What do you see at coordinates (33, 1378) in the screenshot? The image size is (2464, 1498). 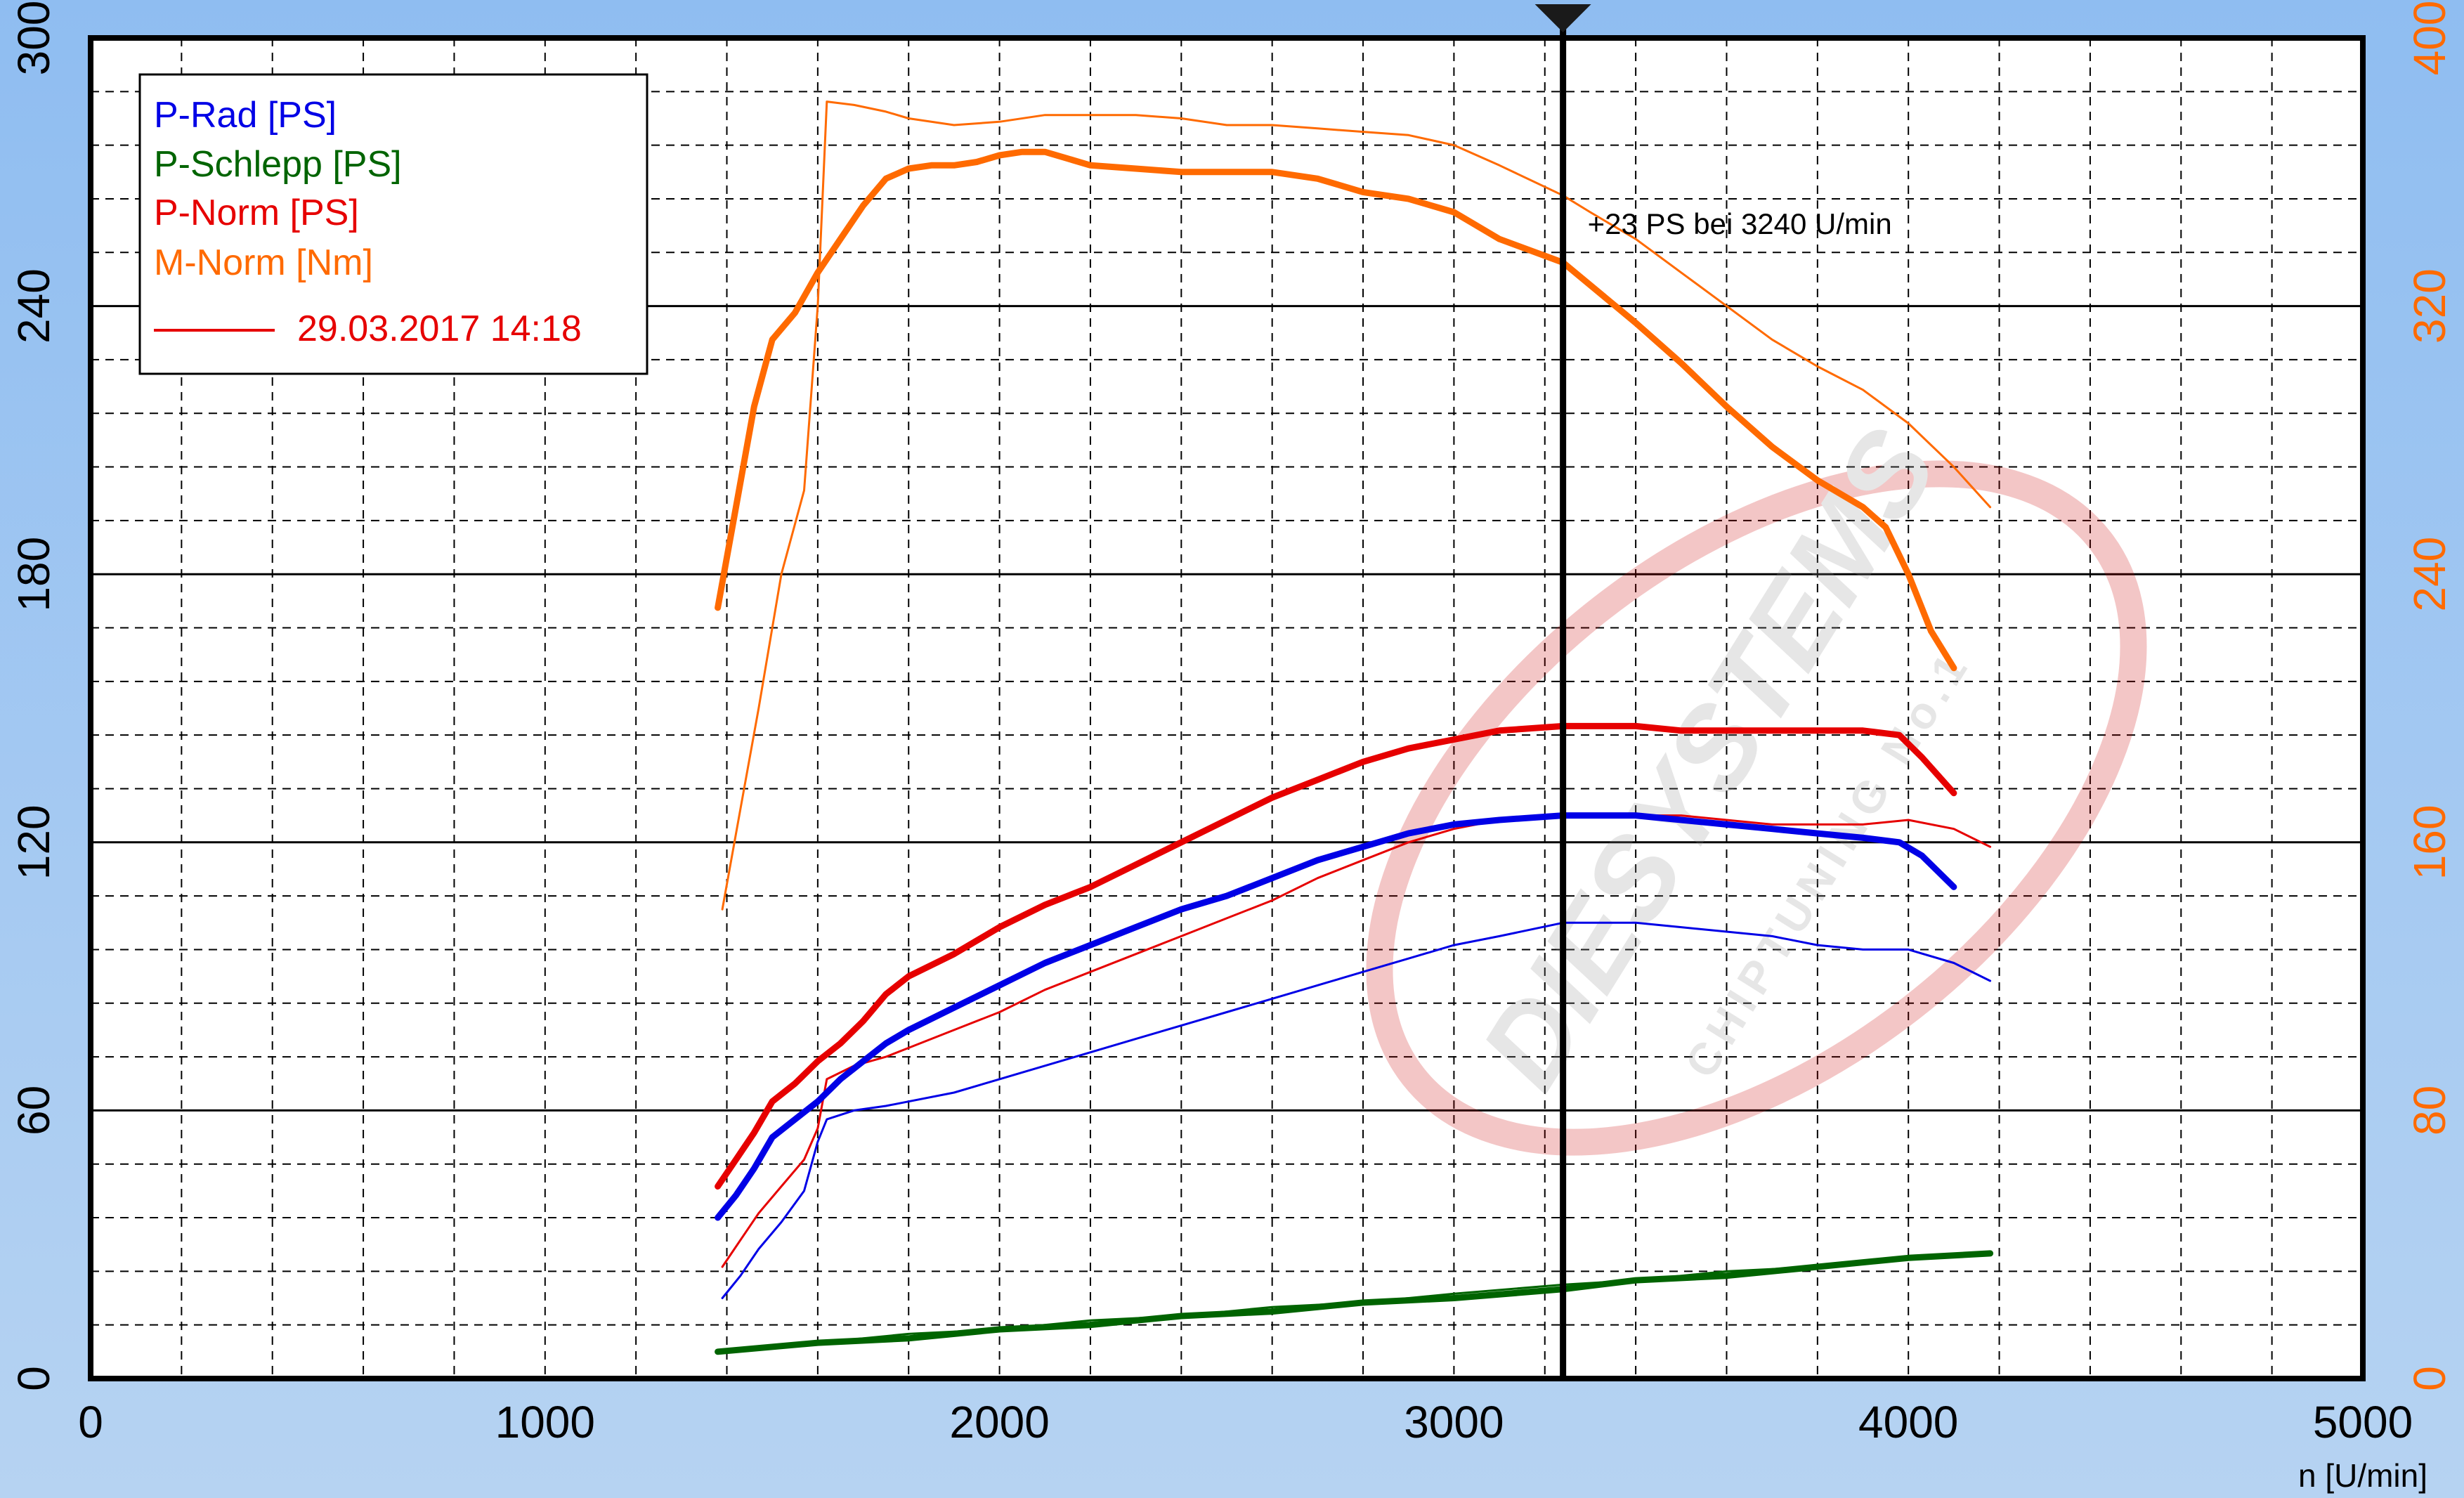 I see `y-left-tick-label: 0` at bounding box center [33, 1378].